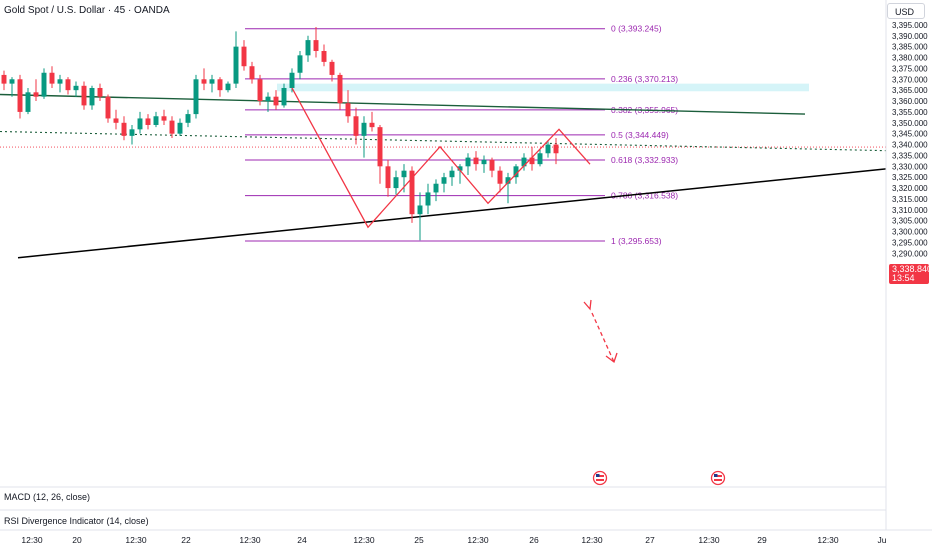 Image resolution: width=932 pixels, height=550 pixels. I want to click on fib-level-label: 0 (3,393.245), so click(636, 29).